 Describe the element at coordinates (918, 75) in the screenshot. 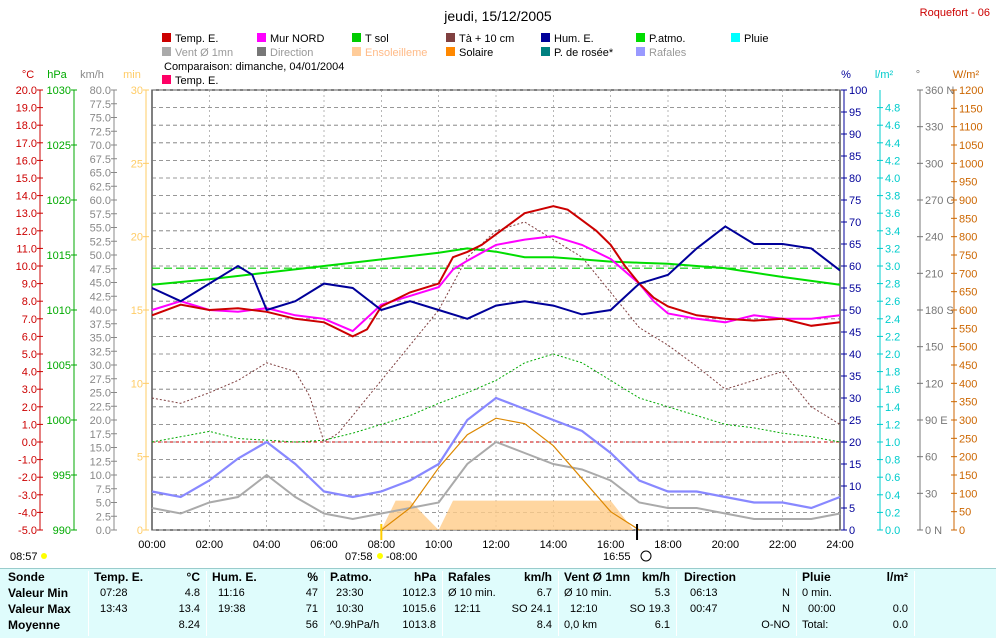

I see `dir-unit: °` at that location.